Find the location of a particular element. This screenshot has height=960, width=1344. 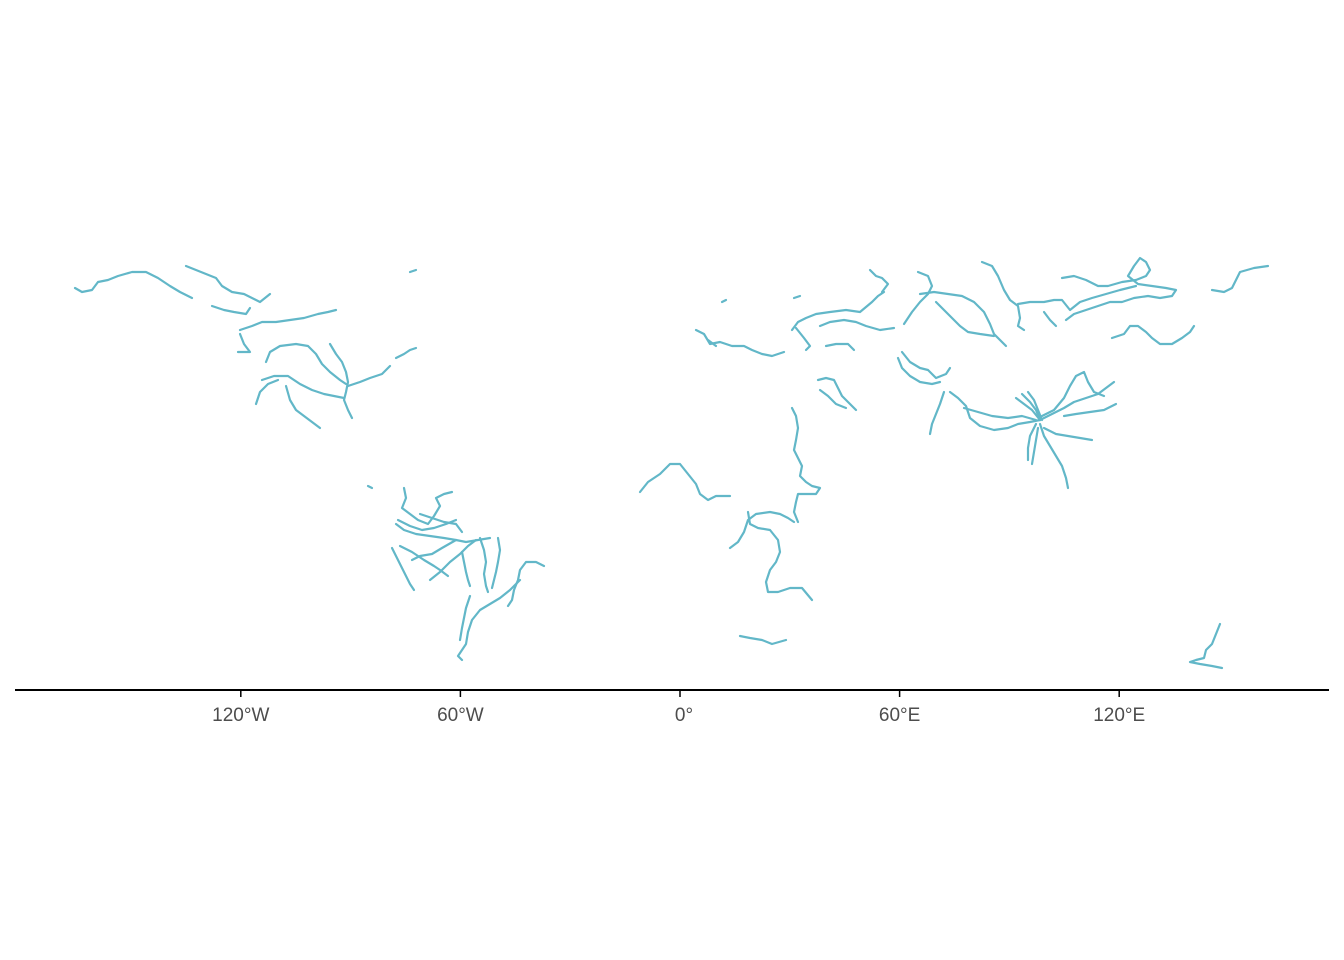

river-irtysh is located at coordinates (963, 319).